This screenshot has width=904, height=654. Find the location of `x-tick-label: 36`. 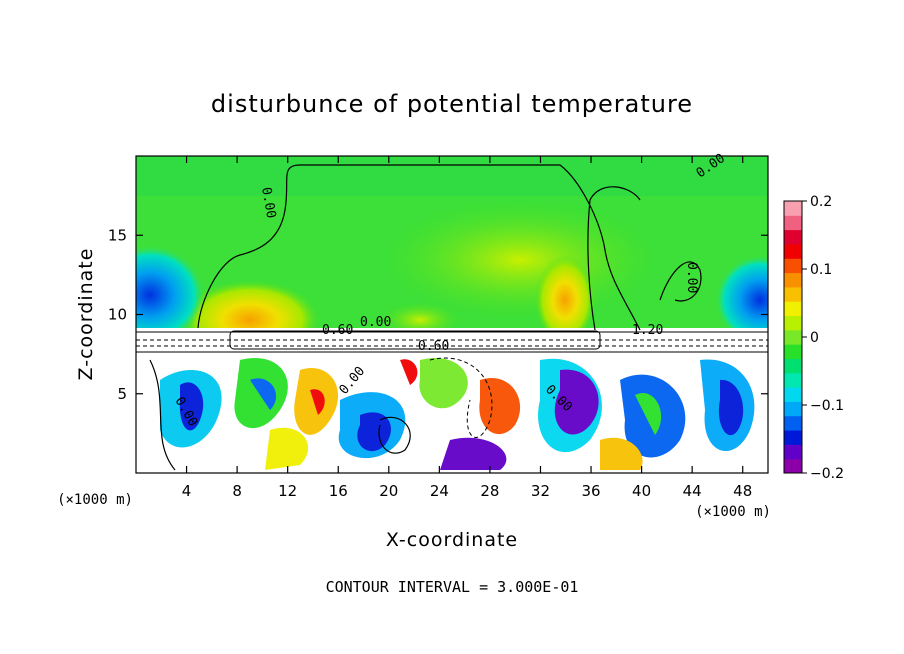

x-tick-label: 36 is located at coordinates (590, 491).